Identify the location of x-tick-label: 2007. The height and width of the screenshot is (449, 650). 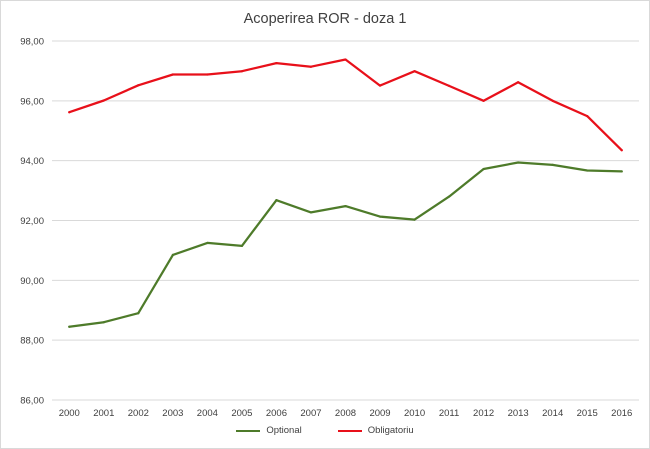
(310, 413).